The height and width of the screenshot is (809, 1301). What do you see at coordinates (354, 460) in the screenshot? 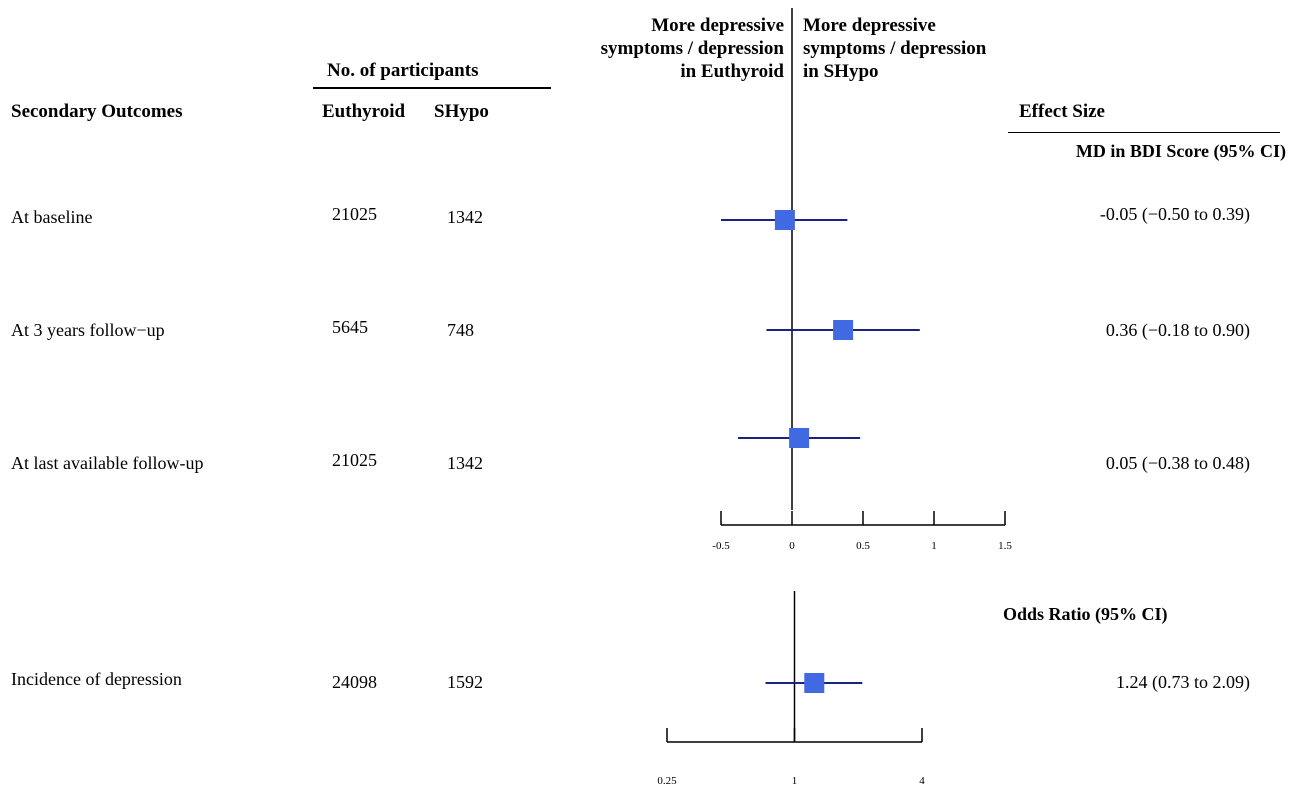
I see `row-euthyroid-last: 21025` at bounding box center [354, 460].